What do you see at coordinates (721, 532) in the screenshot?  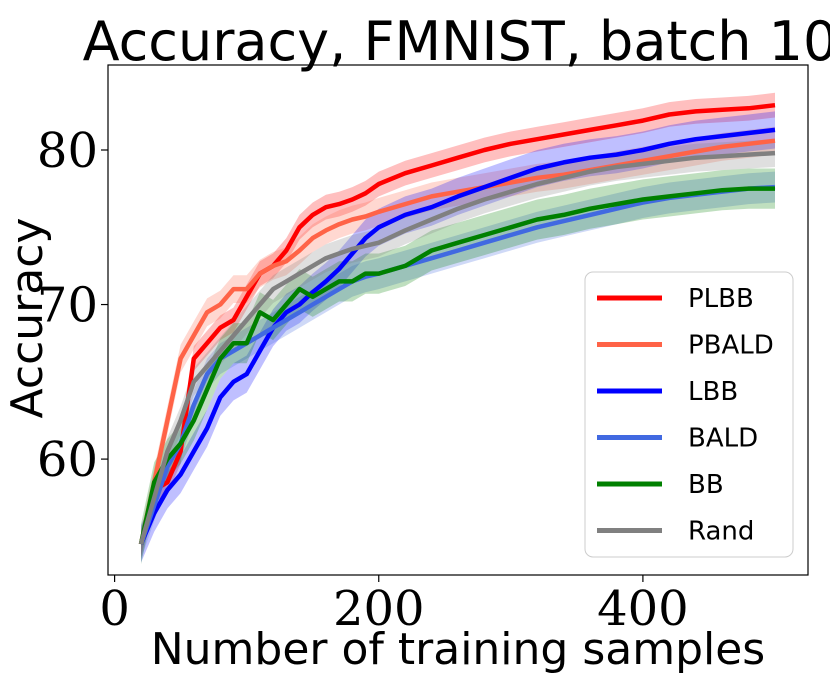 I see `legend-label-rand: Rand` at bounding box center [721, 532].